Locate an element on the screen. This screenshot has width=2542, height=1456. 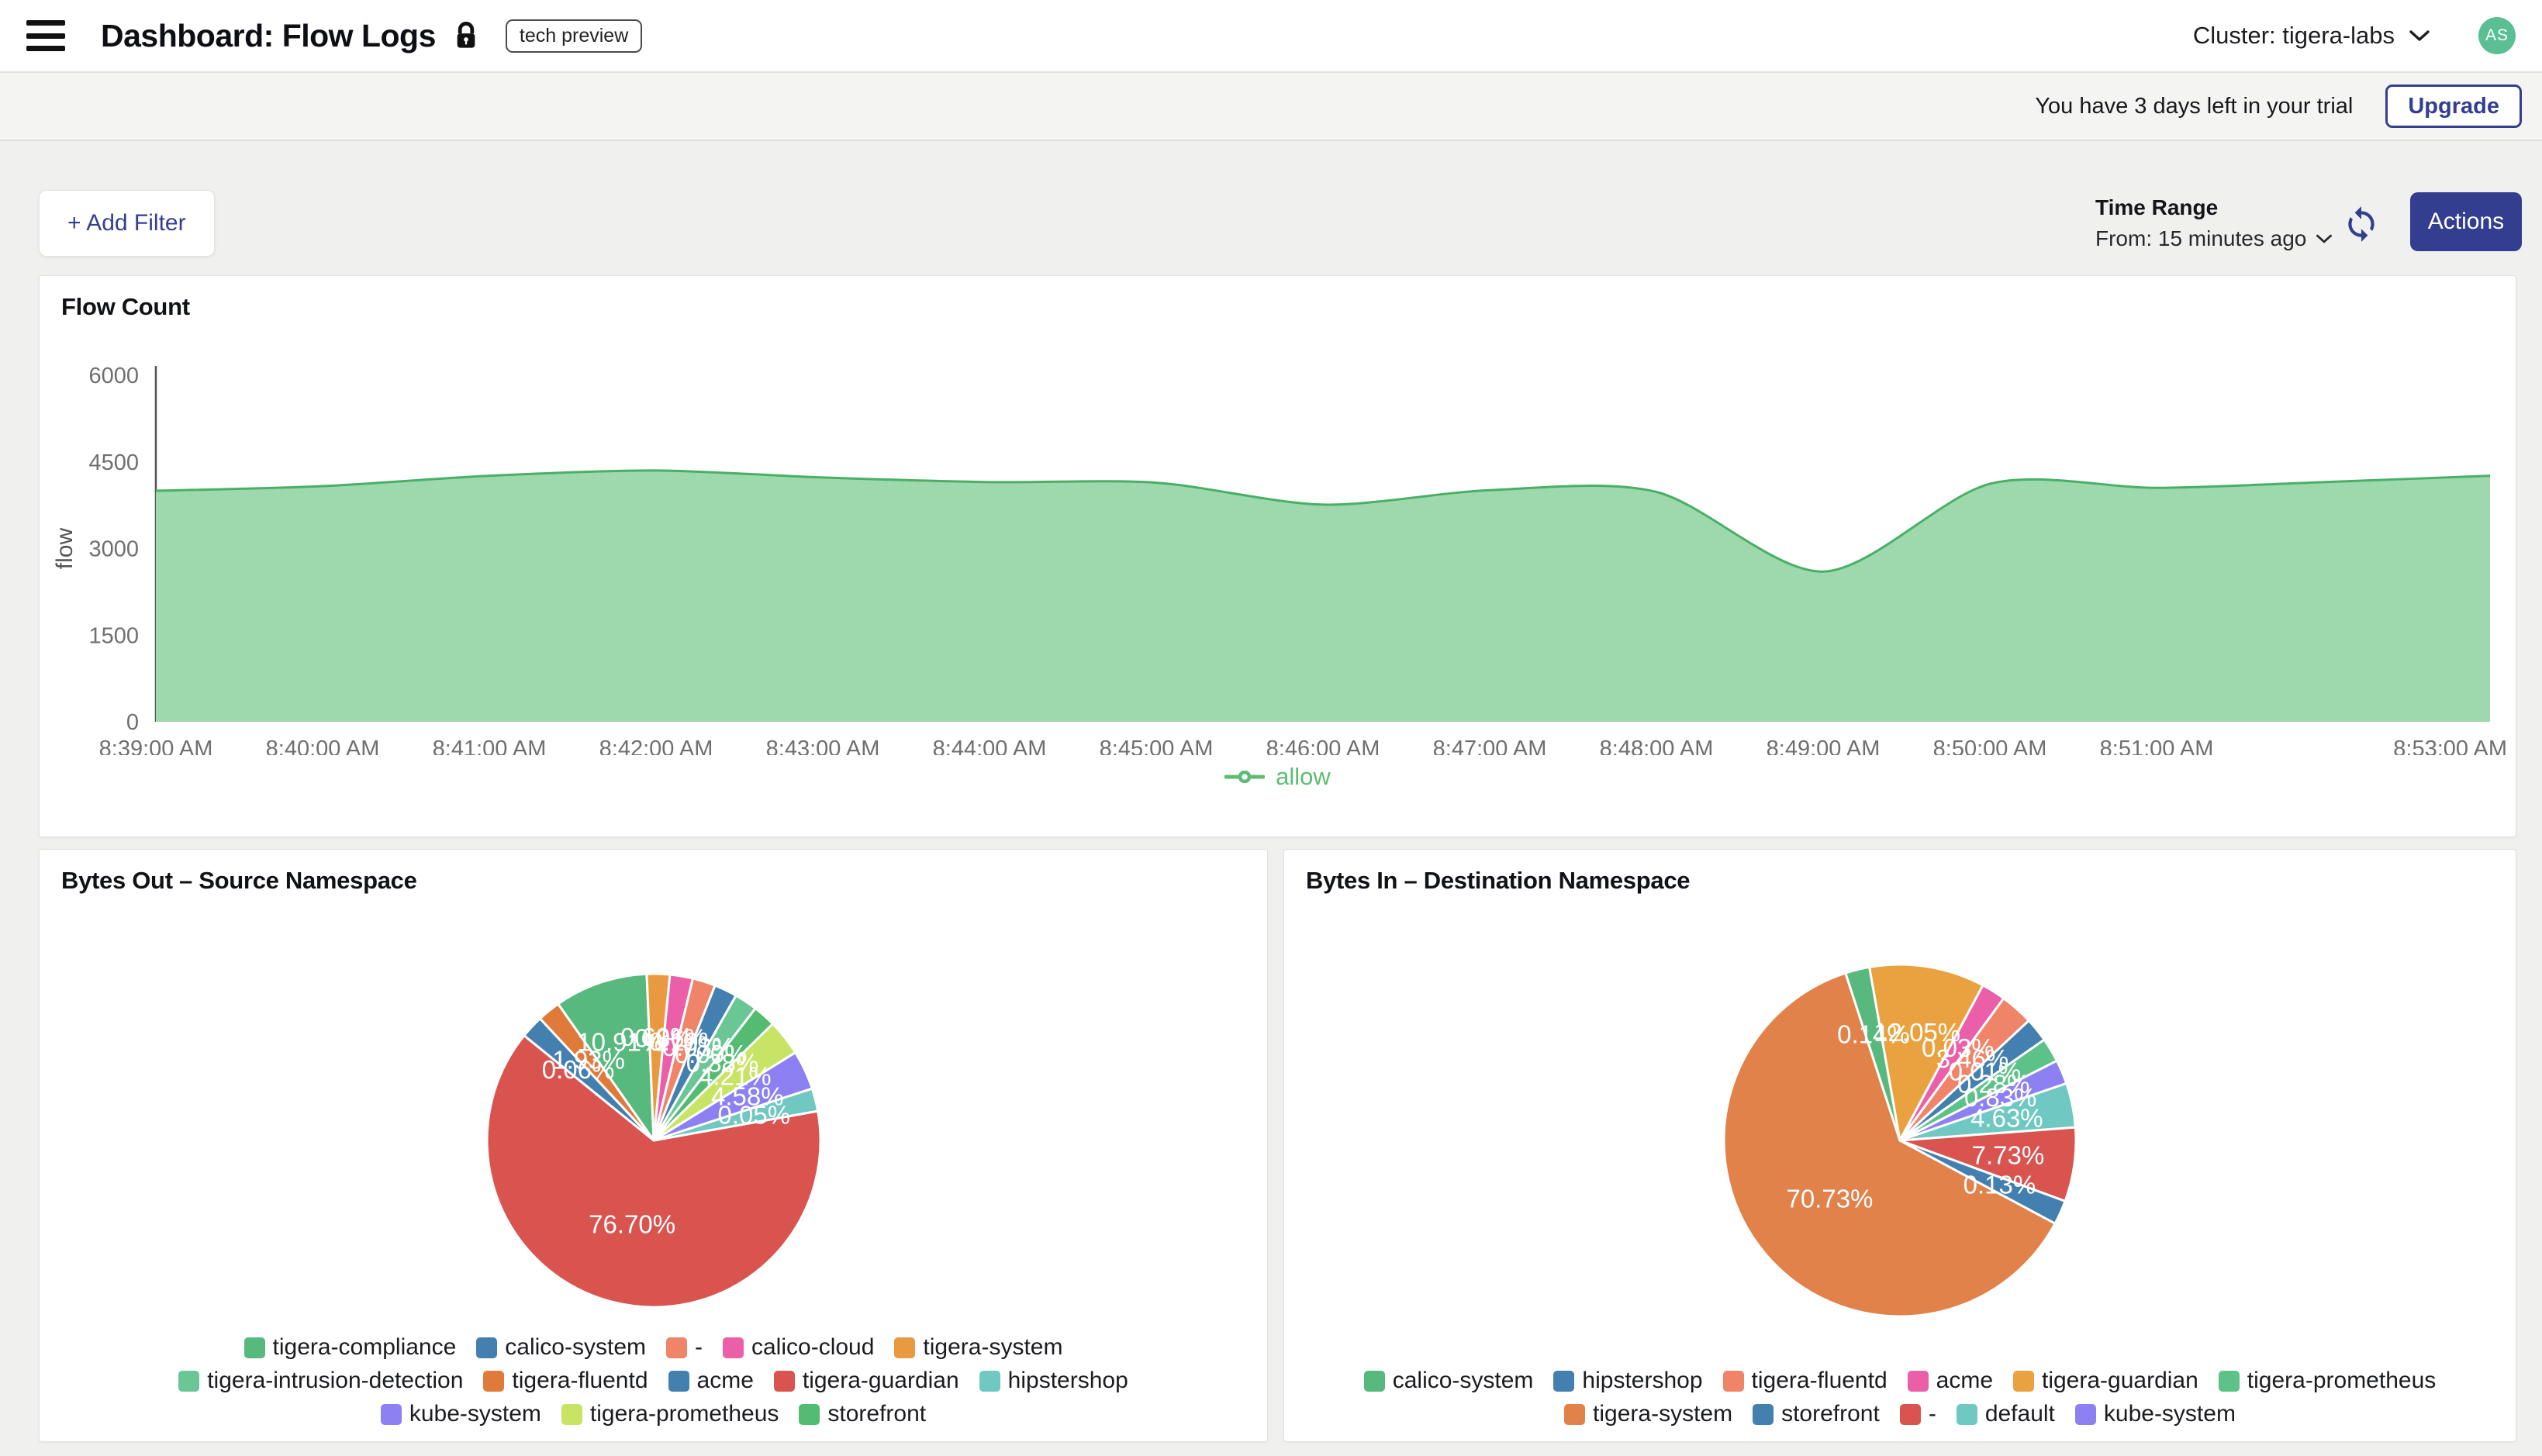
chevron-down-icon is located at coordinates (2324, 239).